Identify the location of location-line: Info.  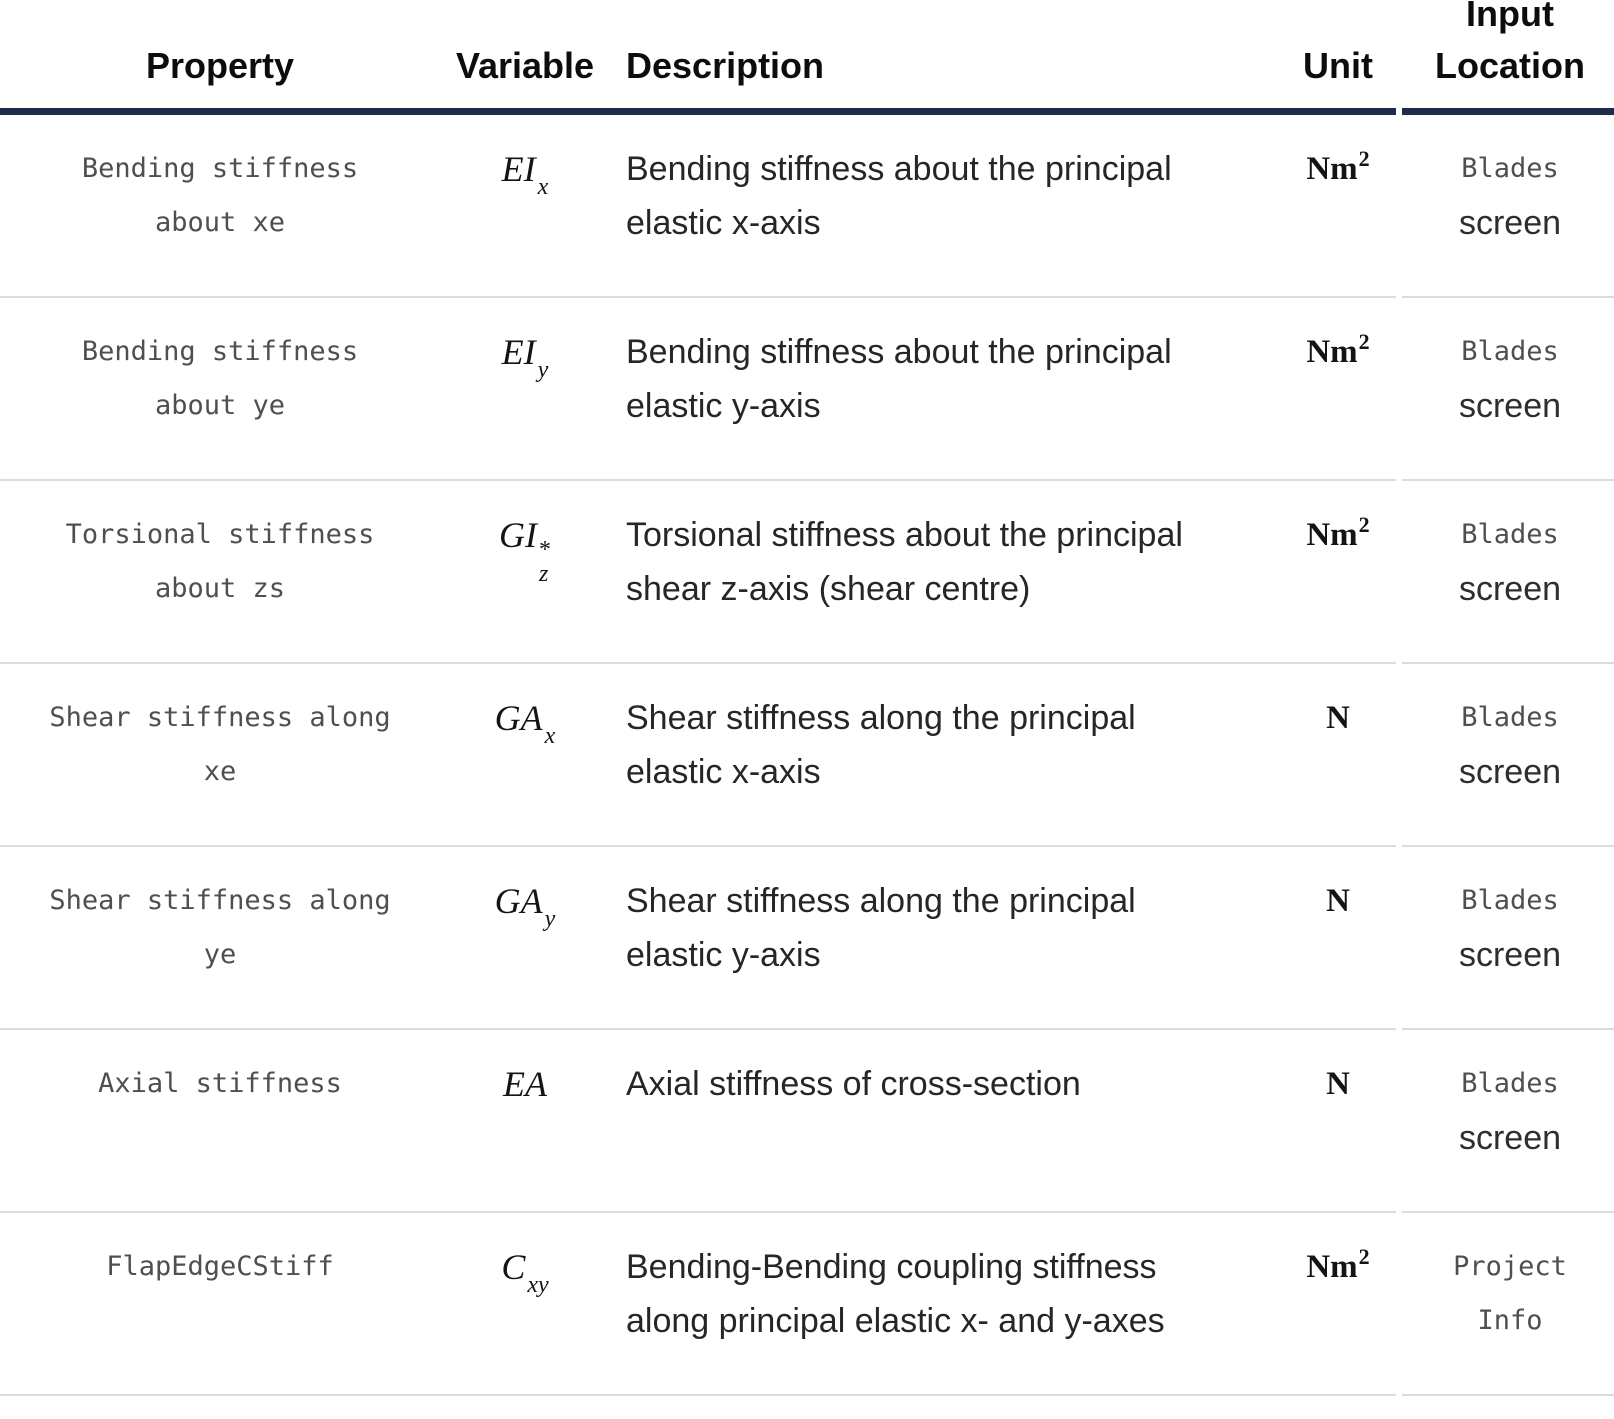
(1510, 1320).